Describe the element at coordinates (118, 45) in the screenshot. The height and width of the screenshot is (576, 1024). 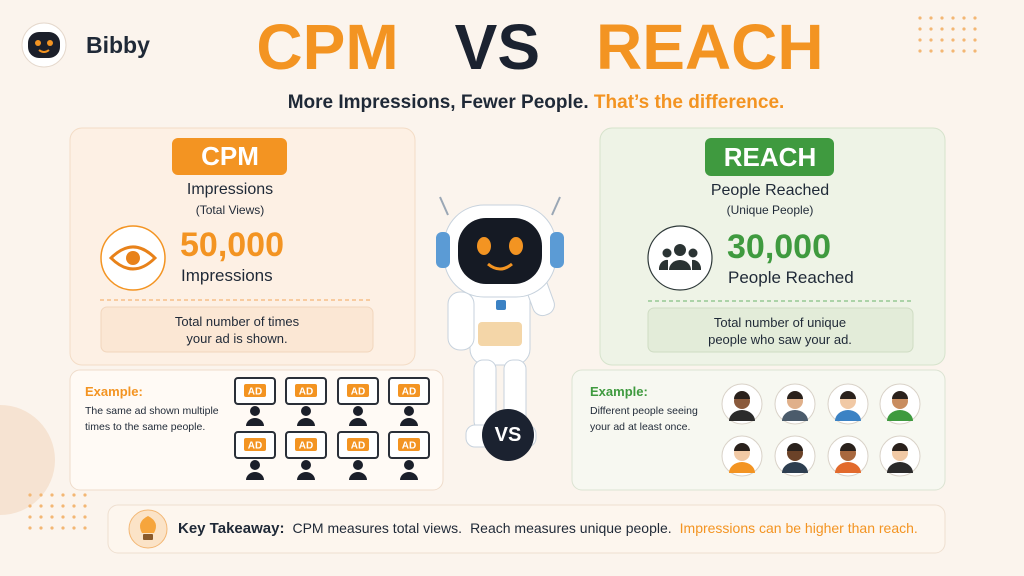
I see `brand: Bibby` at that location.